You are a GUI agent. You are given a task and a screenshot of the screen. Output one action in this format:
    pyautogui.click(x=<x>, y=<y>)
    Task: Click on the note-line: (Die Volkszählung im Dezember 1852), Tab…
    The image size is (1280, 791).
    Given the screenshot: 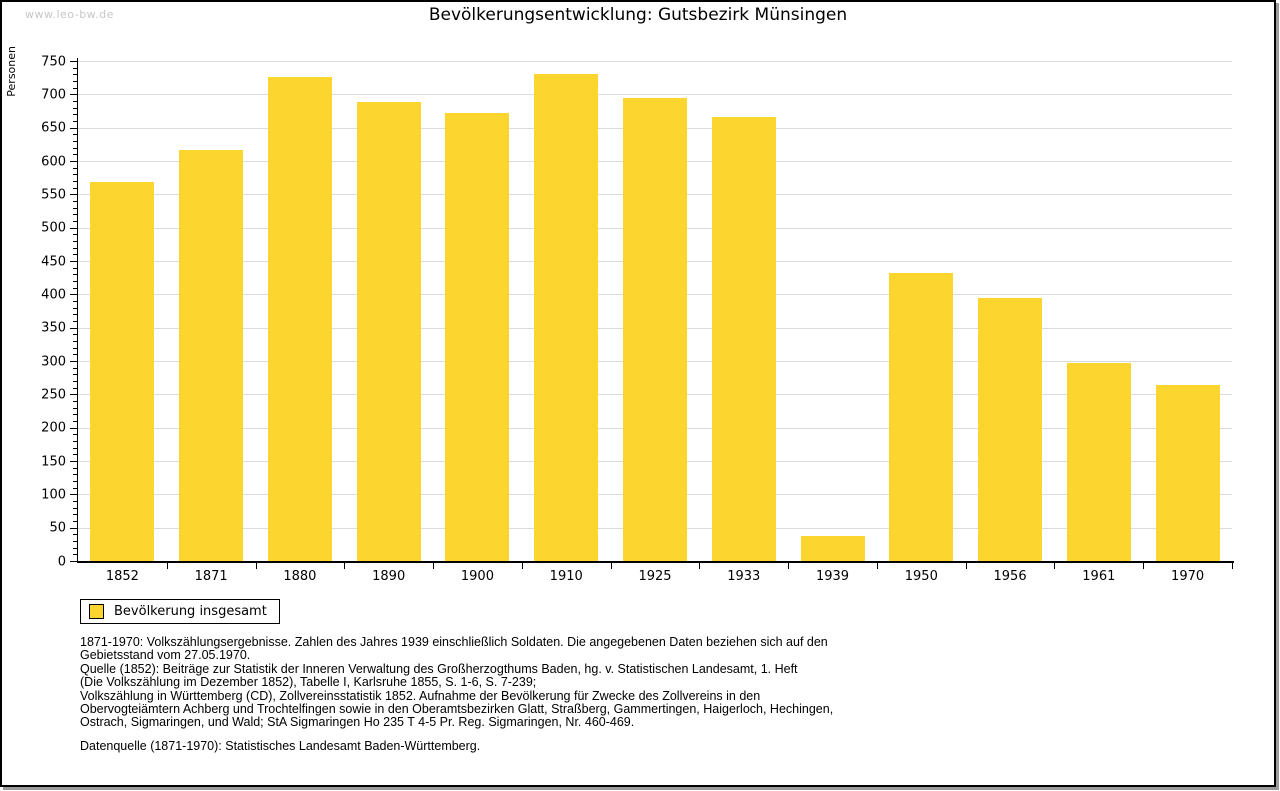 What is the action you would take?
    pyautogui.click(x=308, y=682)
    